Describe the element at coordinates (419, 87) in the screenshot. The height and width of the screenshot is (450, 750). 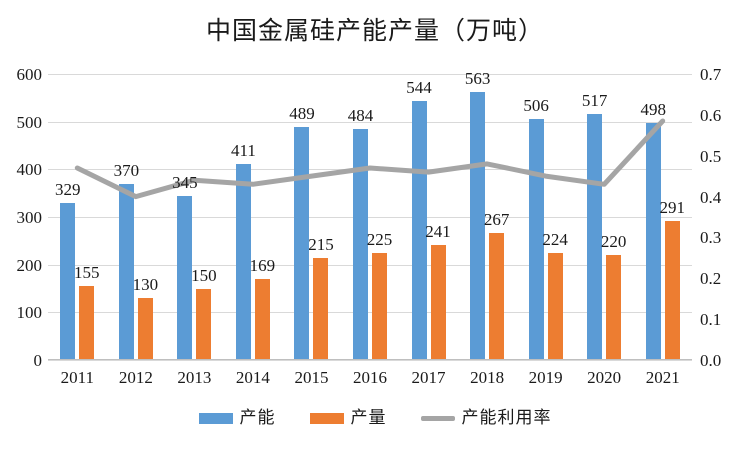
I see `bar-label-capacity: 544` at that location.